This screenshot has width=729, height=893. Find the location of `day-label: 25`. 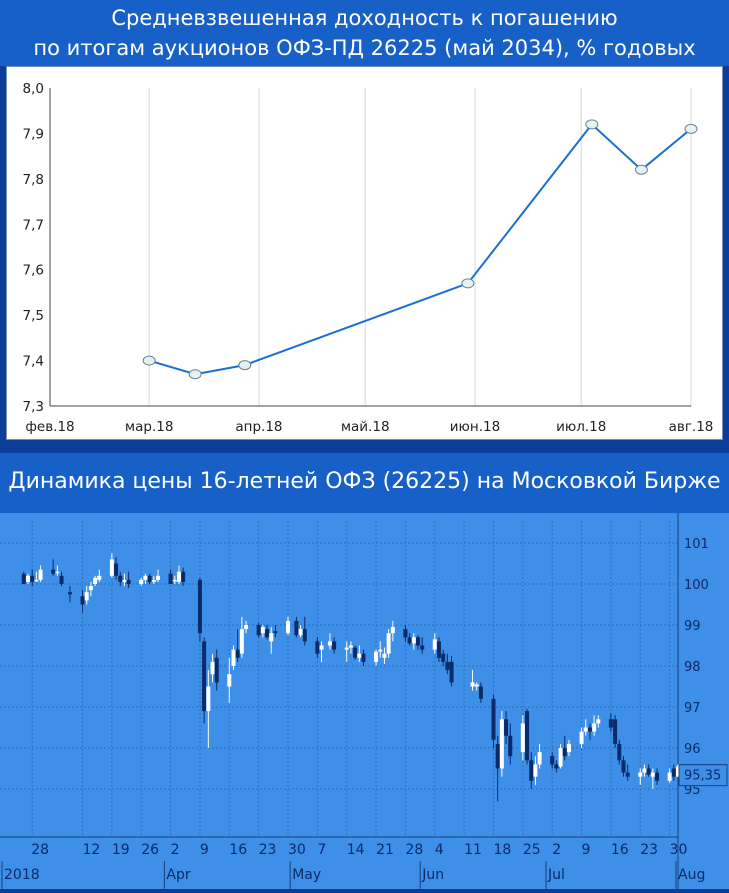

day-label: 25 is located at coordinates (532, 850).